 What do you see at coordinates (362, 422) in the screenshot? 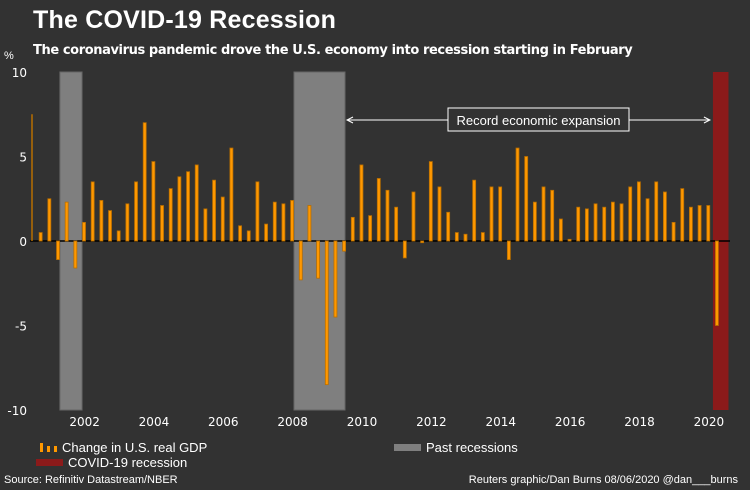
I see `x-tick-label: 2010` at bounding box center [362, 422].